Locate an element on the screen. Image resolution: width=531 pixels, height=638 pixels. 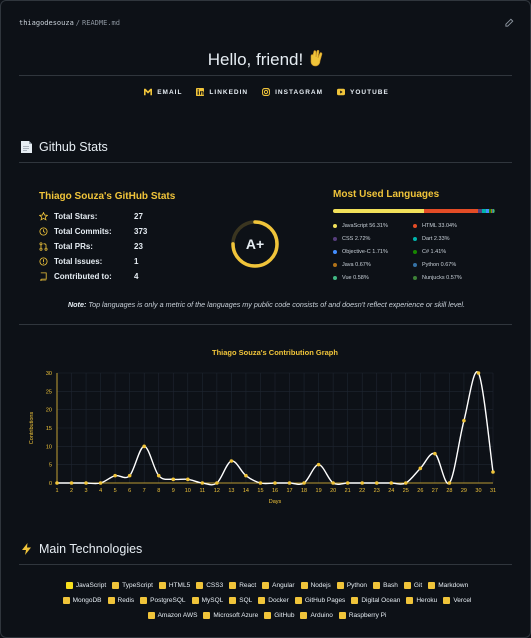
stat-label-issues: Total Issues: is located at coordinates (78, 261).